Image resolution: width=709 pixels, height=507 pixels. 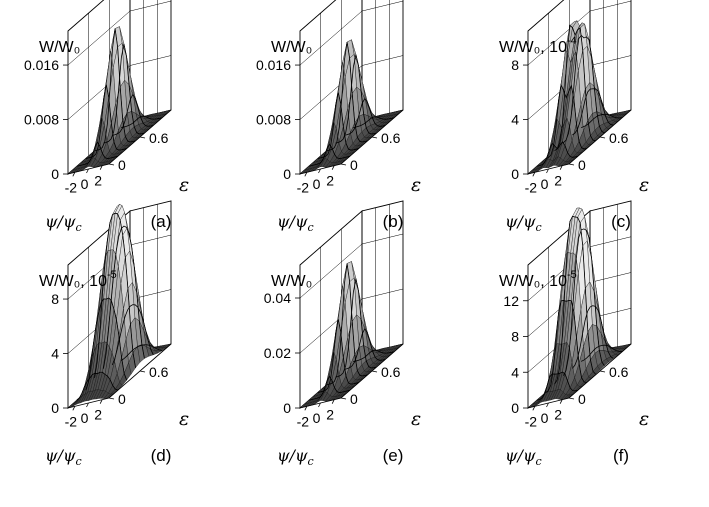 I want to click on panel-label: (d), so click(x=161, y=455).